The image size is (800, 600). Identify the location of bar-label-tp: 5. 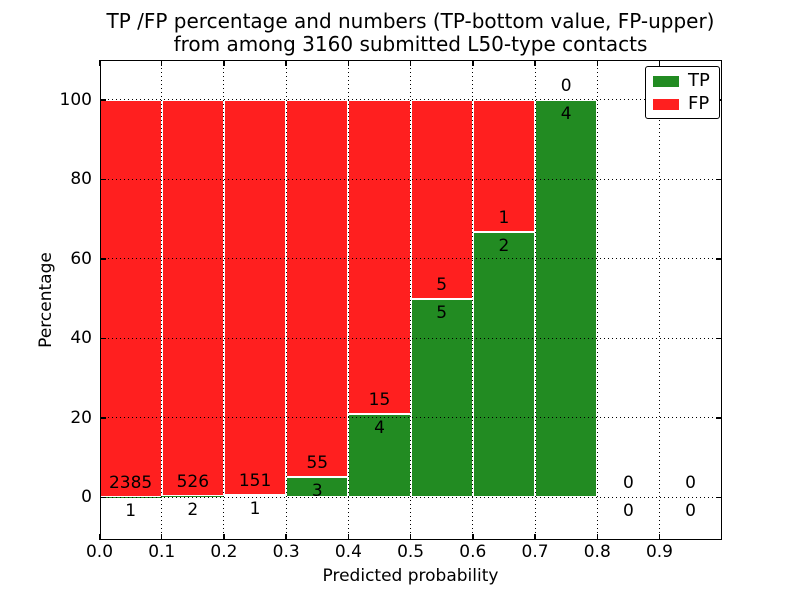
(442, 312).